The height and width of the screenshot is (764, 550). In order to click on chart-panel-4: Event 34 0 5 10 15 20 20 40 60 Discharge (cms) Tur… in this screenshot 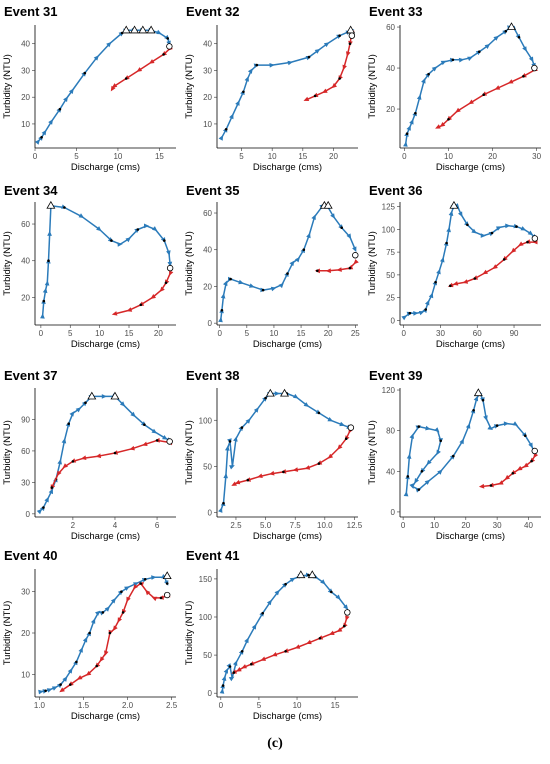, I will do `click(89, 266)`.